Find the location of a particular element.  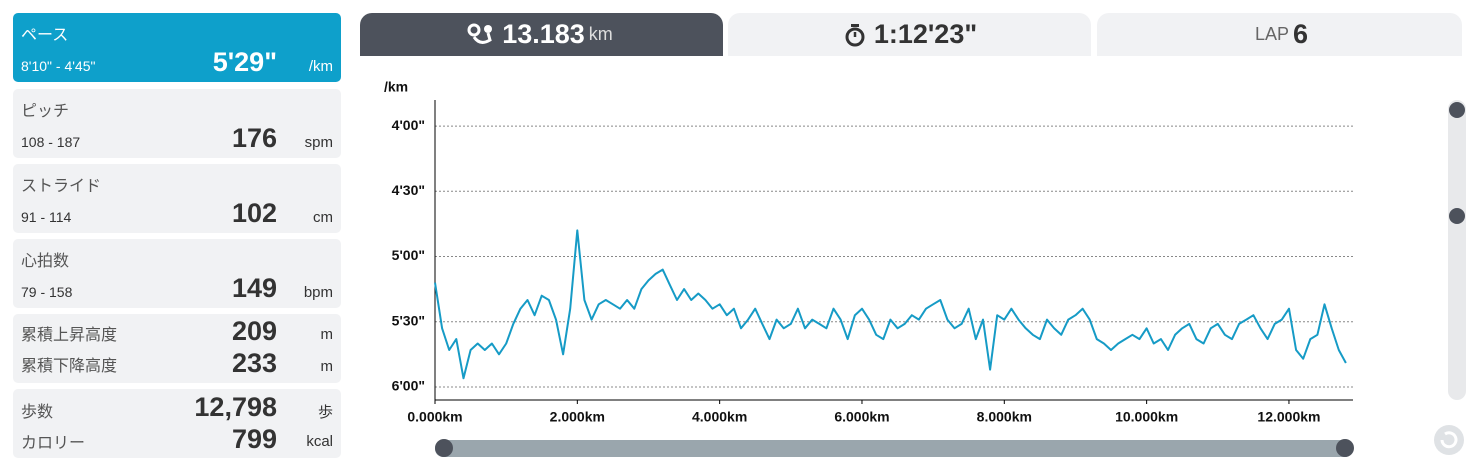

x-tick-label: 0.000km is located at coordinates (434, 417).